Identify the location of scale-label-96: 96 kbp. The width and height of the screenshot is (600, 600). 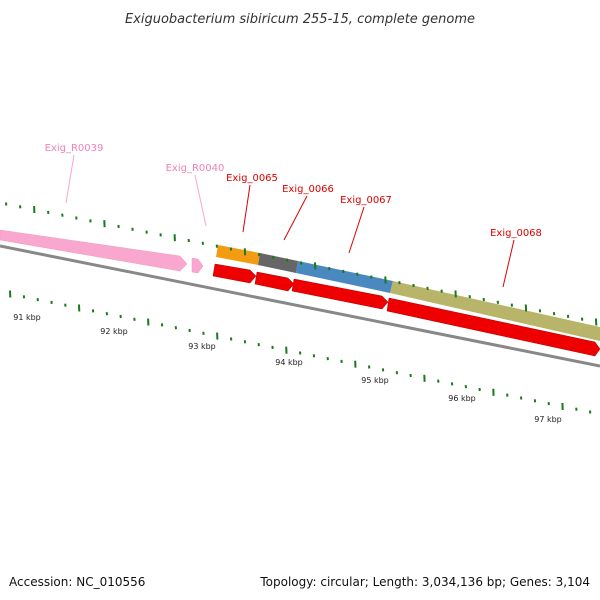
(462, 398).